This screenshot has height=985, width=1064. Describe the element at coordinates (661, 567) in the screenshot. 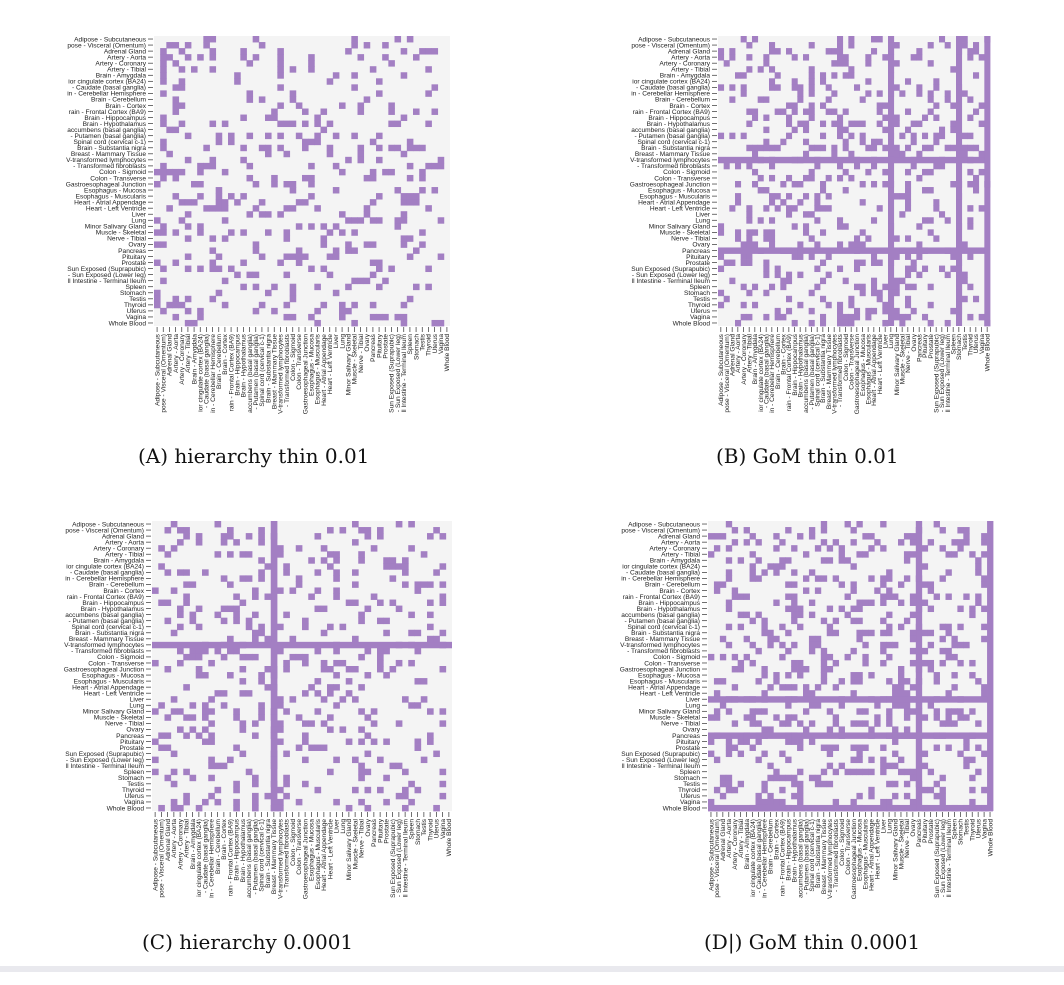

I see `y-tick-label: ior cingulate cortex (BA24)` at that location.